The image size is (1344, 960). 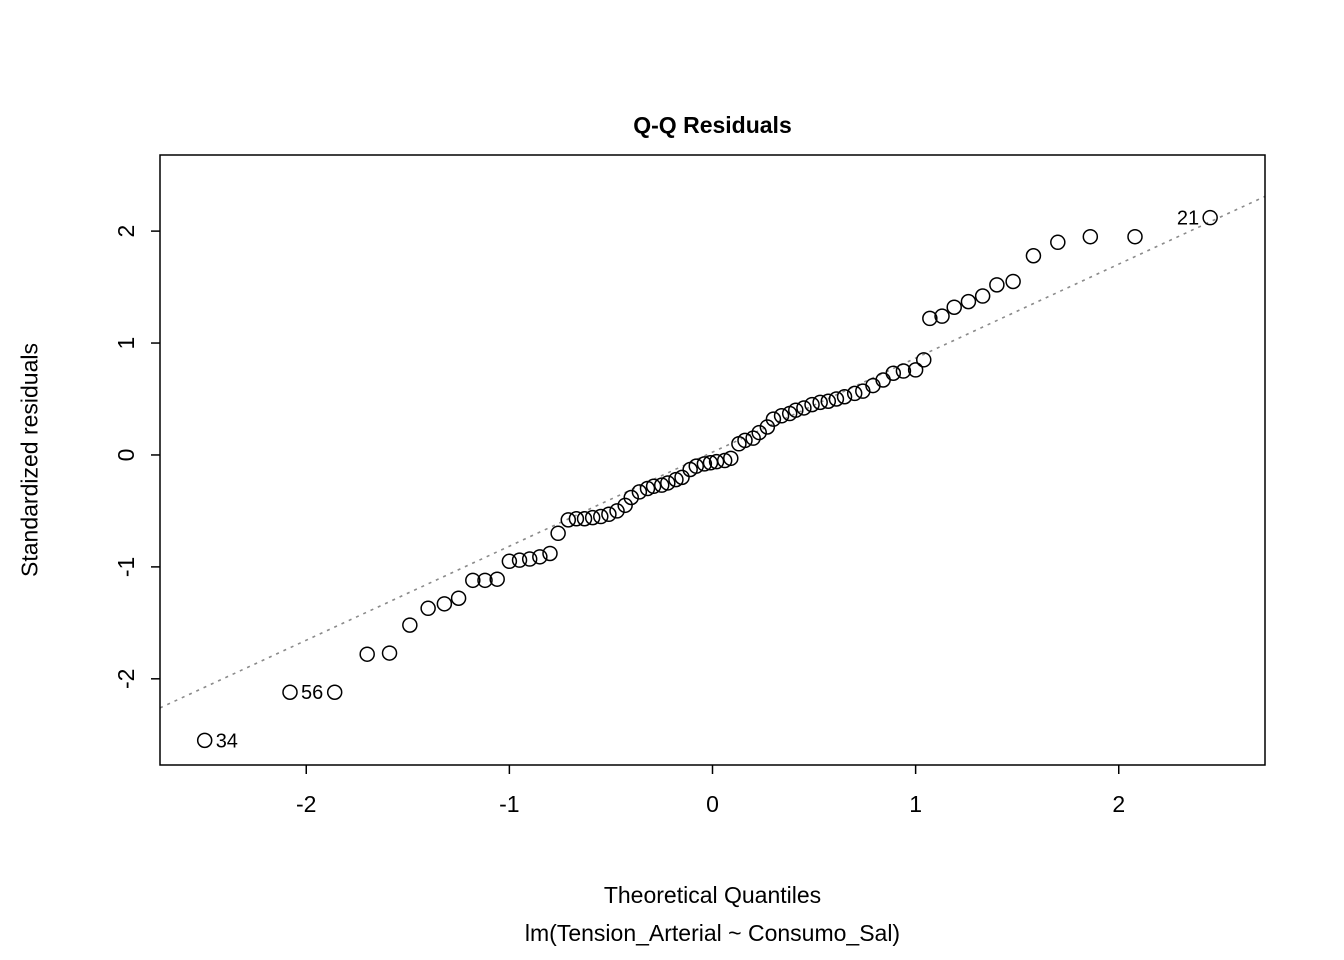 What do you see at coordinates (712, 895) in the screenshot?
I see `x-axis-label: Theoretical Quantiles` at bounding box center [712, 895].